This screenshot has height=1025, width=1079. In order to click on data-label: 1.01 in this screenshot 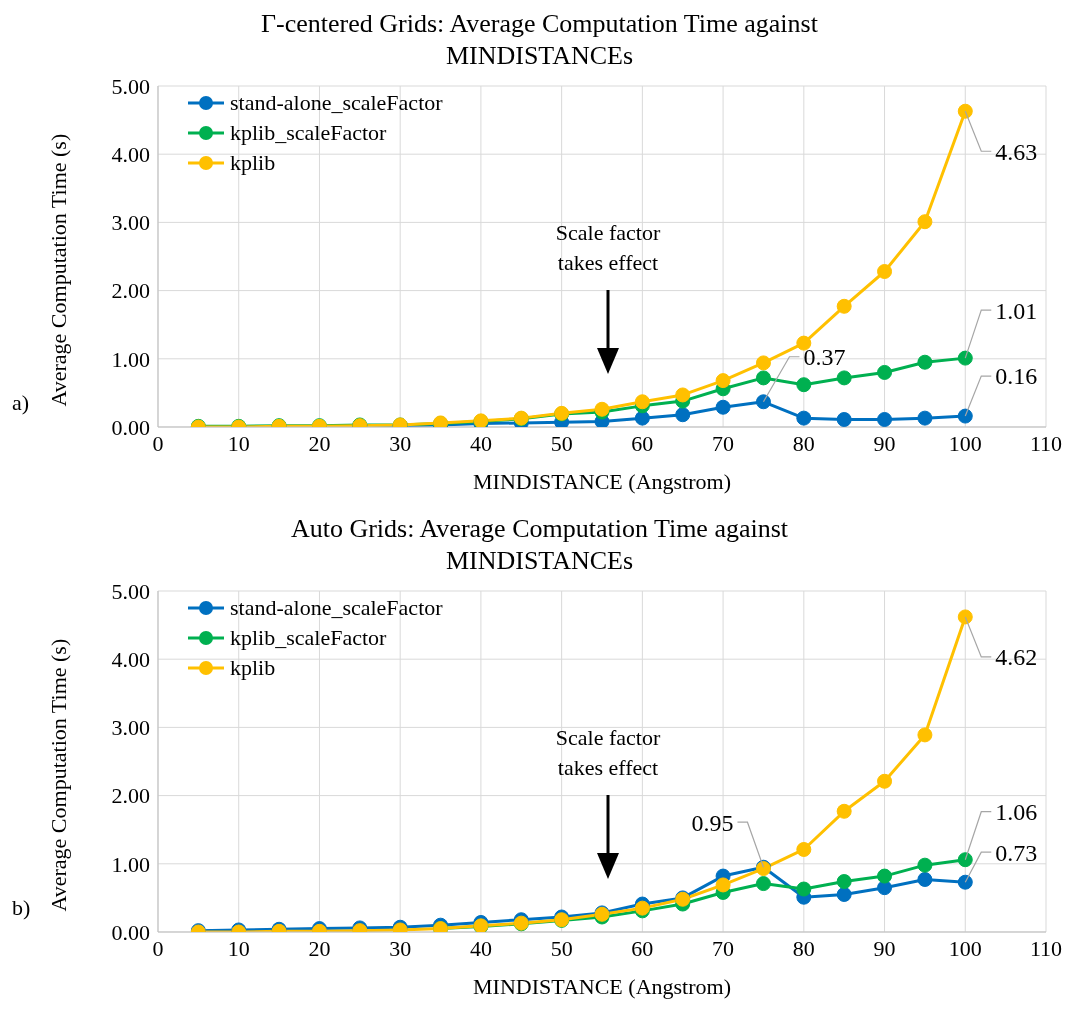, I will do `click(1016, 310)`.